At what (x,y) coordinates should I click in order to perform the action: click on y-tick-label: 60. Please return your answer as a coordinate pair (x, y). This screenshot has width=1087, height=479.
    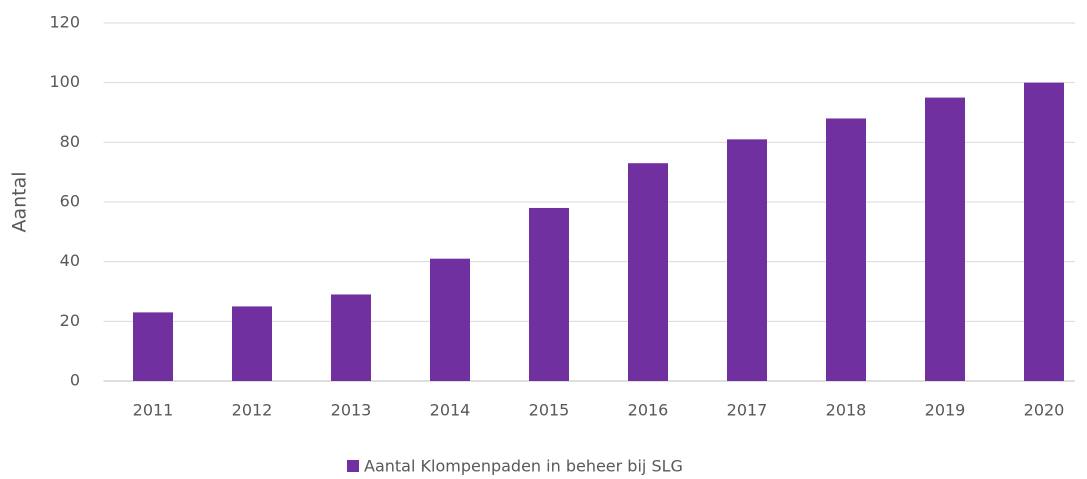
    Looking at the image, I should click on (70, 201).